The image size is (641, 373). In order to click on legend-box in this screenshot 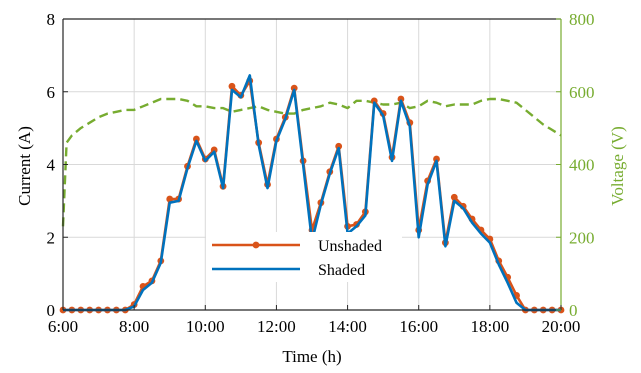, I will do `click(304, 257)`.